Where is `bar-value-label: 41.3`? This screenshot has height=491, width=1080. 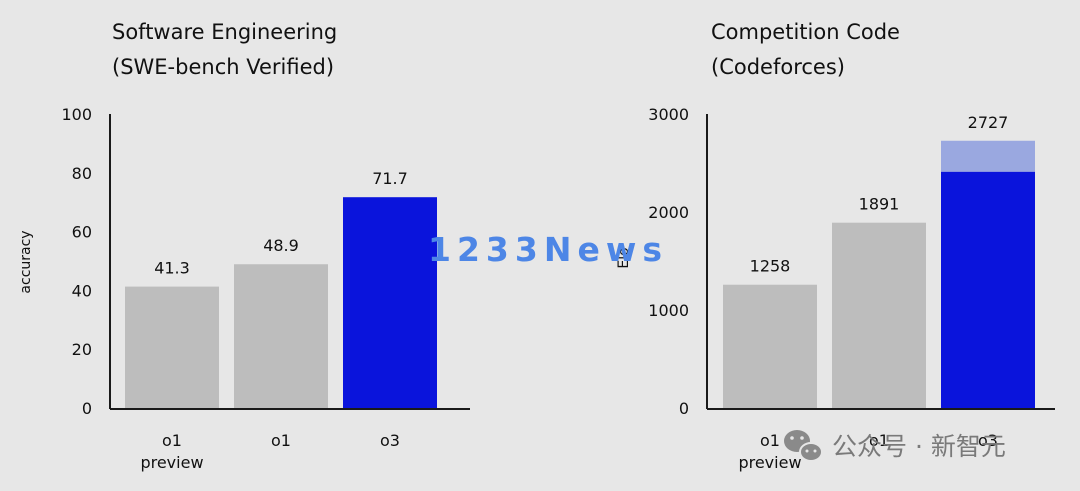 bar-value-label: 41.3 is located at coordinates (172, 268).